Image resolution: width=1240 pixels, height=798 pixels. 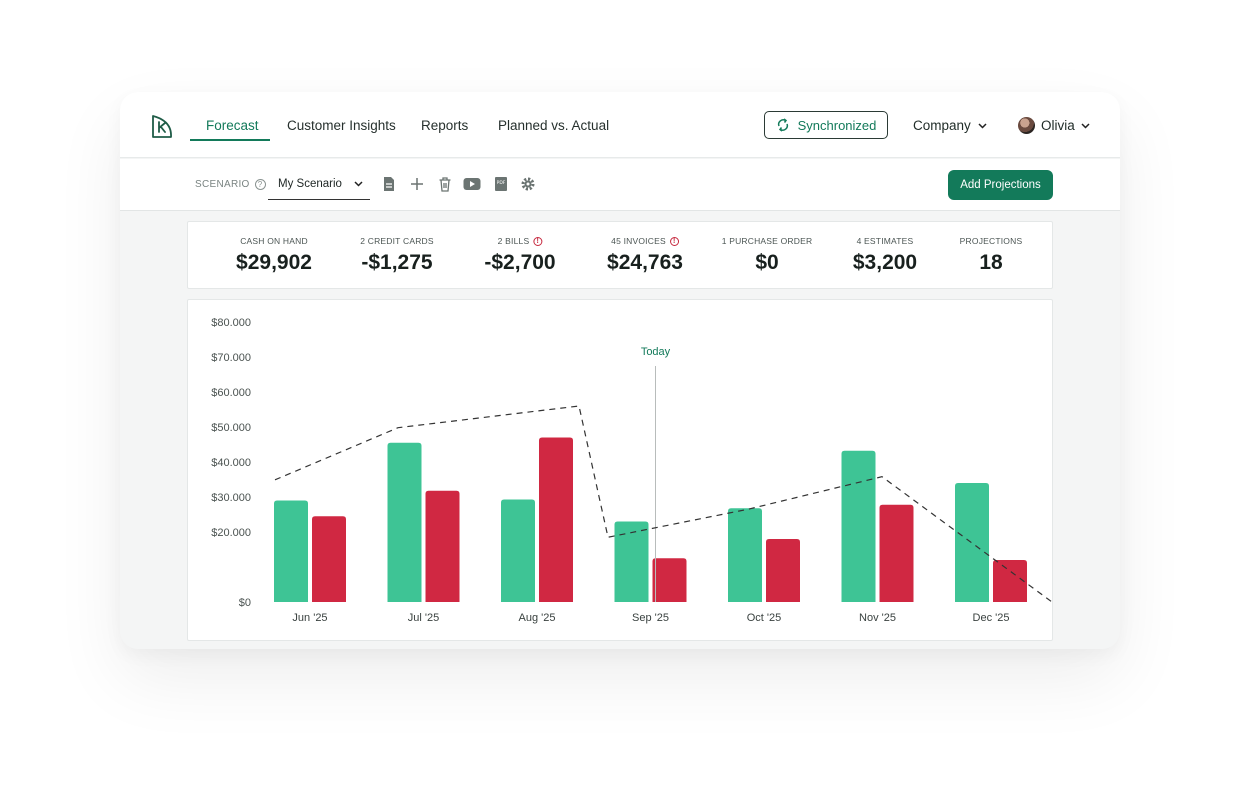 I want to click on x-tick-label: Nov '25, so click(x=877, y=618).